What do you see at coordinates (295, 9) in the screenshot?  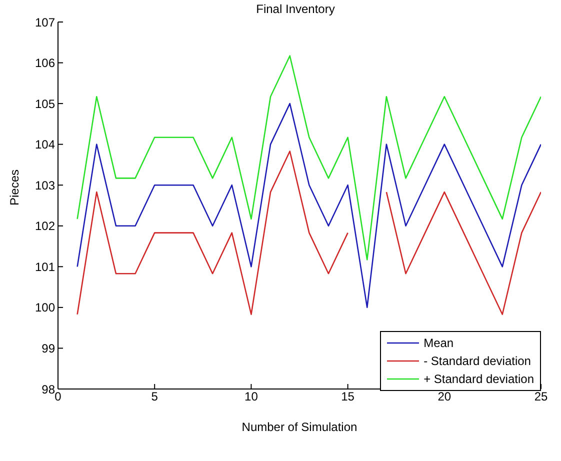 I see `chart-title: Final Inventory` at bounding box center [295, 9].